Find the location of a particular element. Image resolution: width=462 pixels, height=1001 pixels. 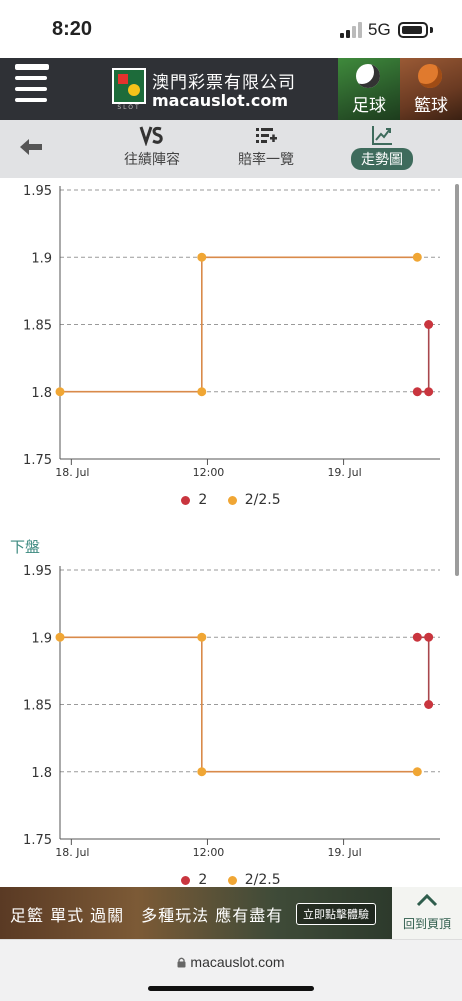

tab-history: 往績陣容 is located at coordinates (152, 147).